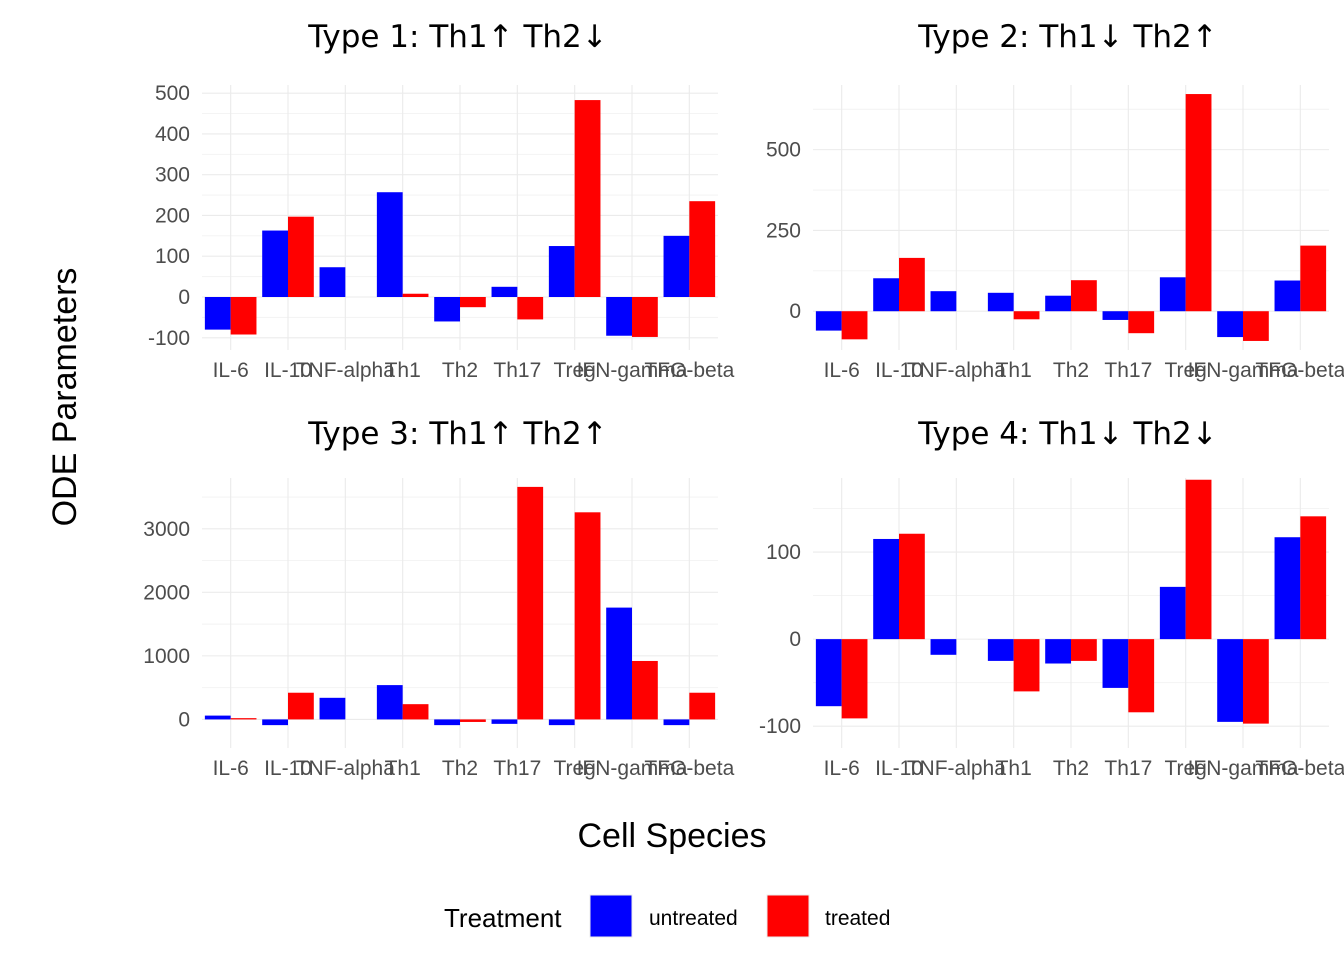 The image size is (1344, 960). Describe the element at coordinates (1071, 768) in the screenshot. I see `x-tick-label: Th2` at that location.